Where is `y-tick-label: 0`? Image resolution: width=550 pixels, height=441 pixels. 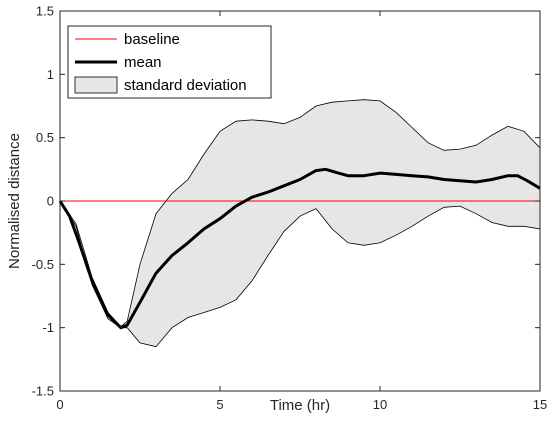
y-tick-label: 0 is located at coordinates (50, 201).